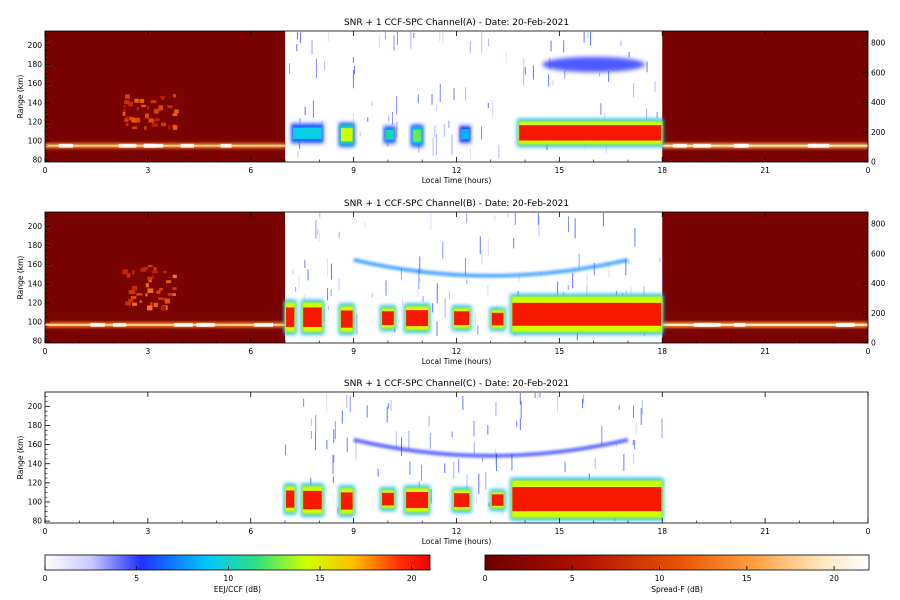  I want to click on night-region-evening, so click(165, 277).